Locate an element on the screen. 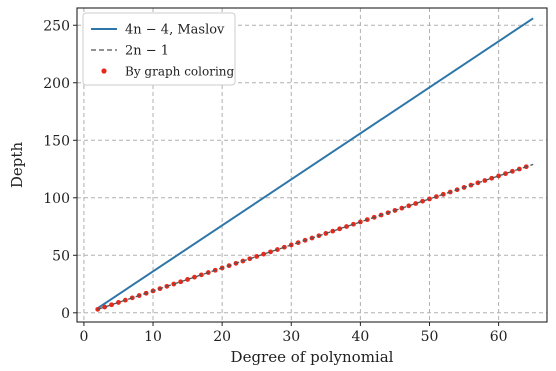 The image size is (556, 371). y-tick-label: 250 is located at coordinates (56, 26).